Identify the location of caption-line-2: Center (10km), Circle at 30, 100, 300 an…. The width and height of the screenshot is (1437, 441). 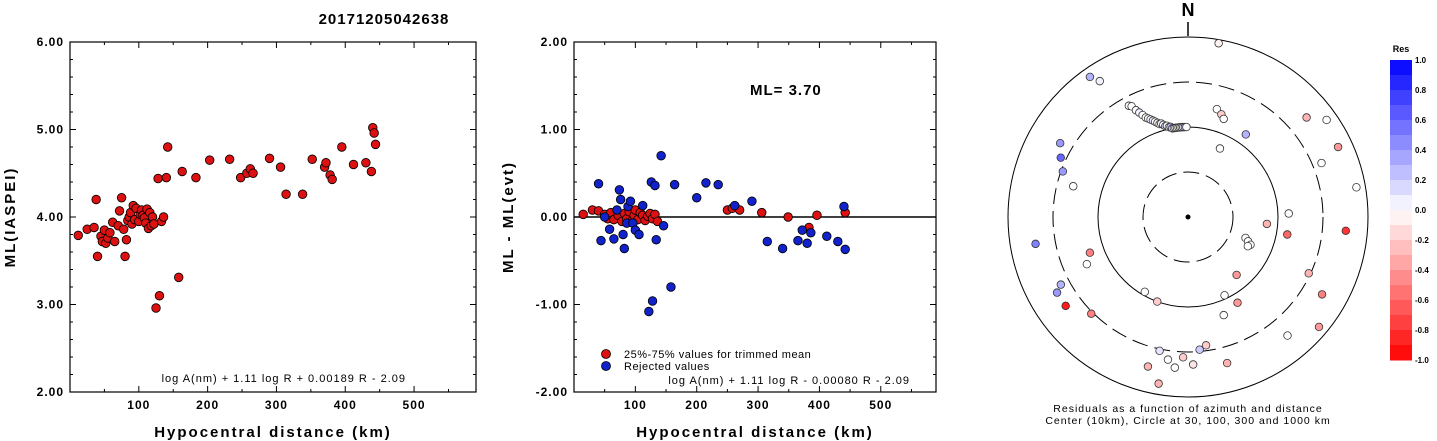
(1187, 421).